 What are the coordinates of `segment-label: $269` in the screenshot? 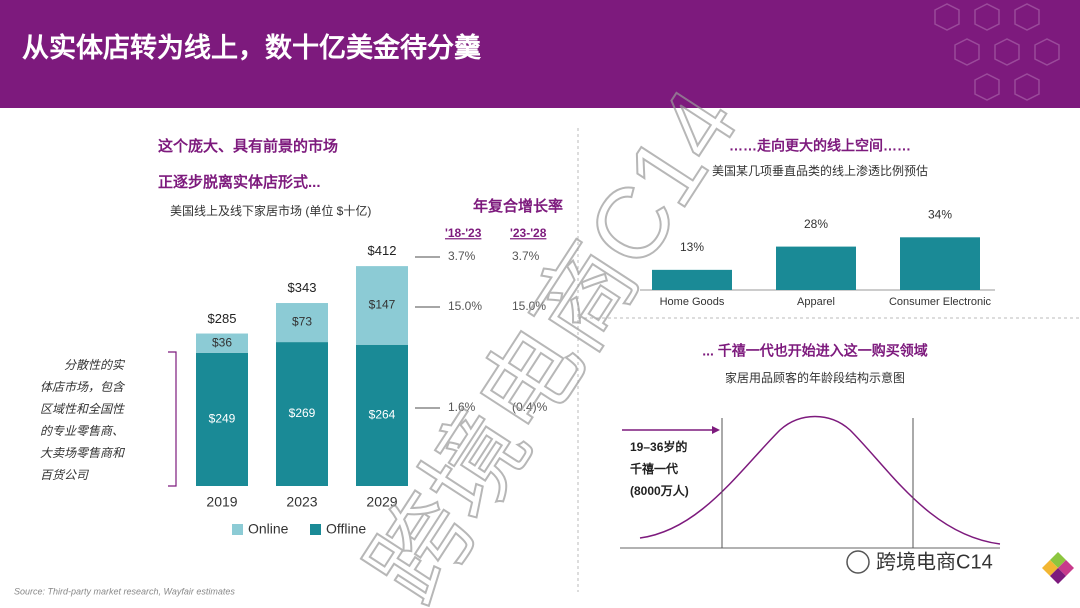 It's located at (302, 413).